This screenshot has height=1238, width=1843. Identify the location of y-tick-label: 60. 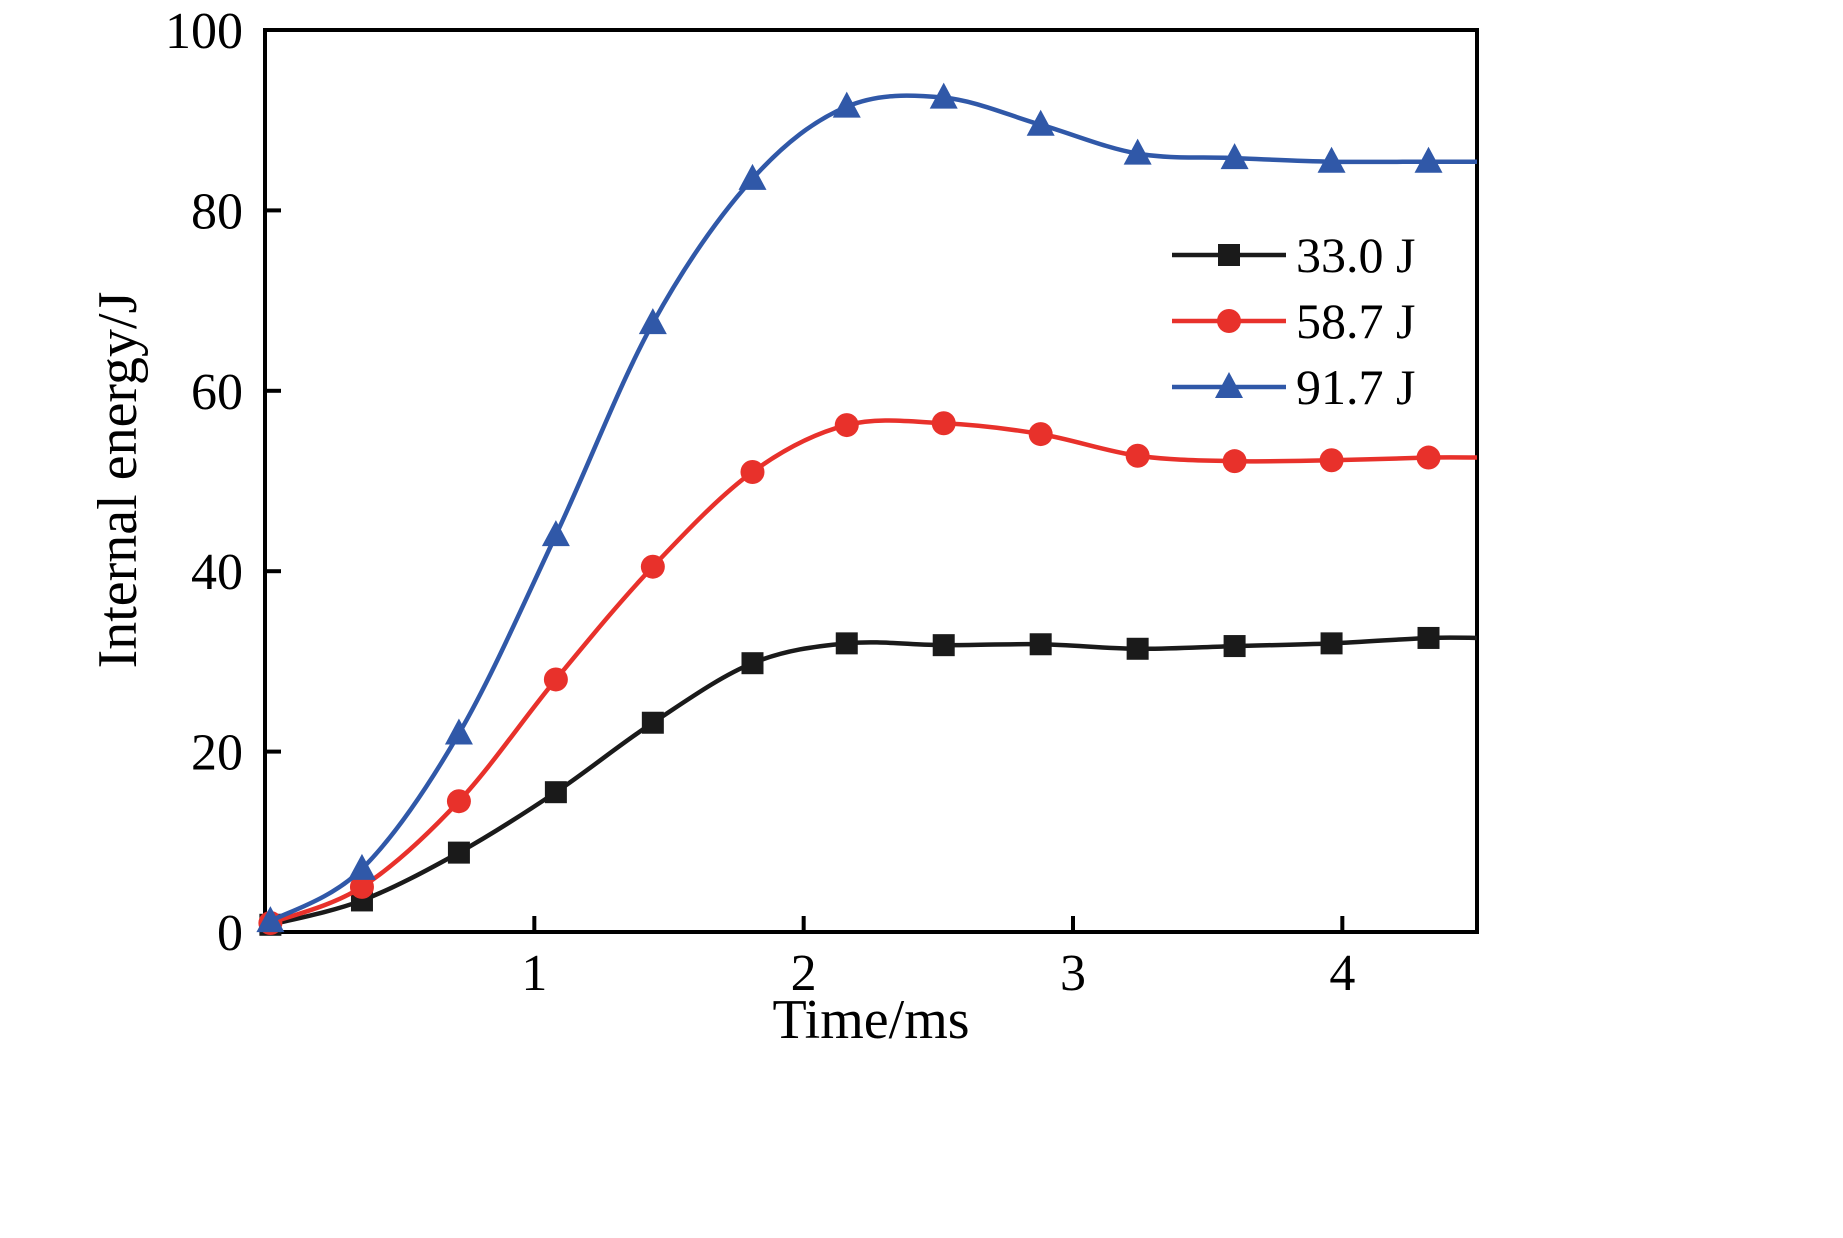
(217, 392).